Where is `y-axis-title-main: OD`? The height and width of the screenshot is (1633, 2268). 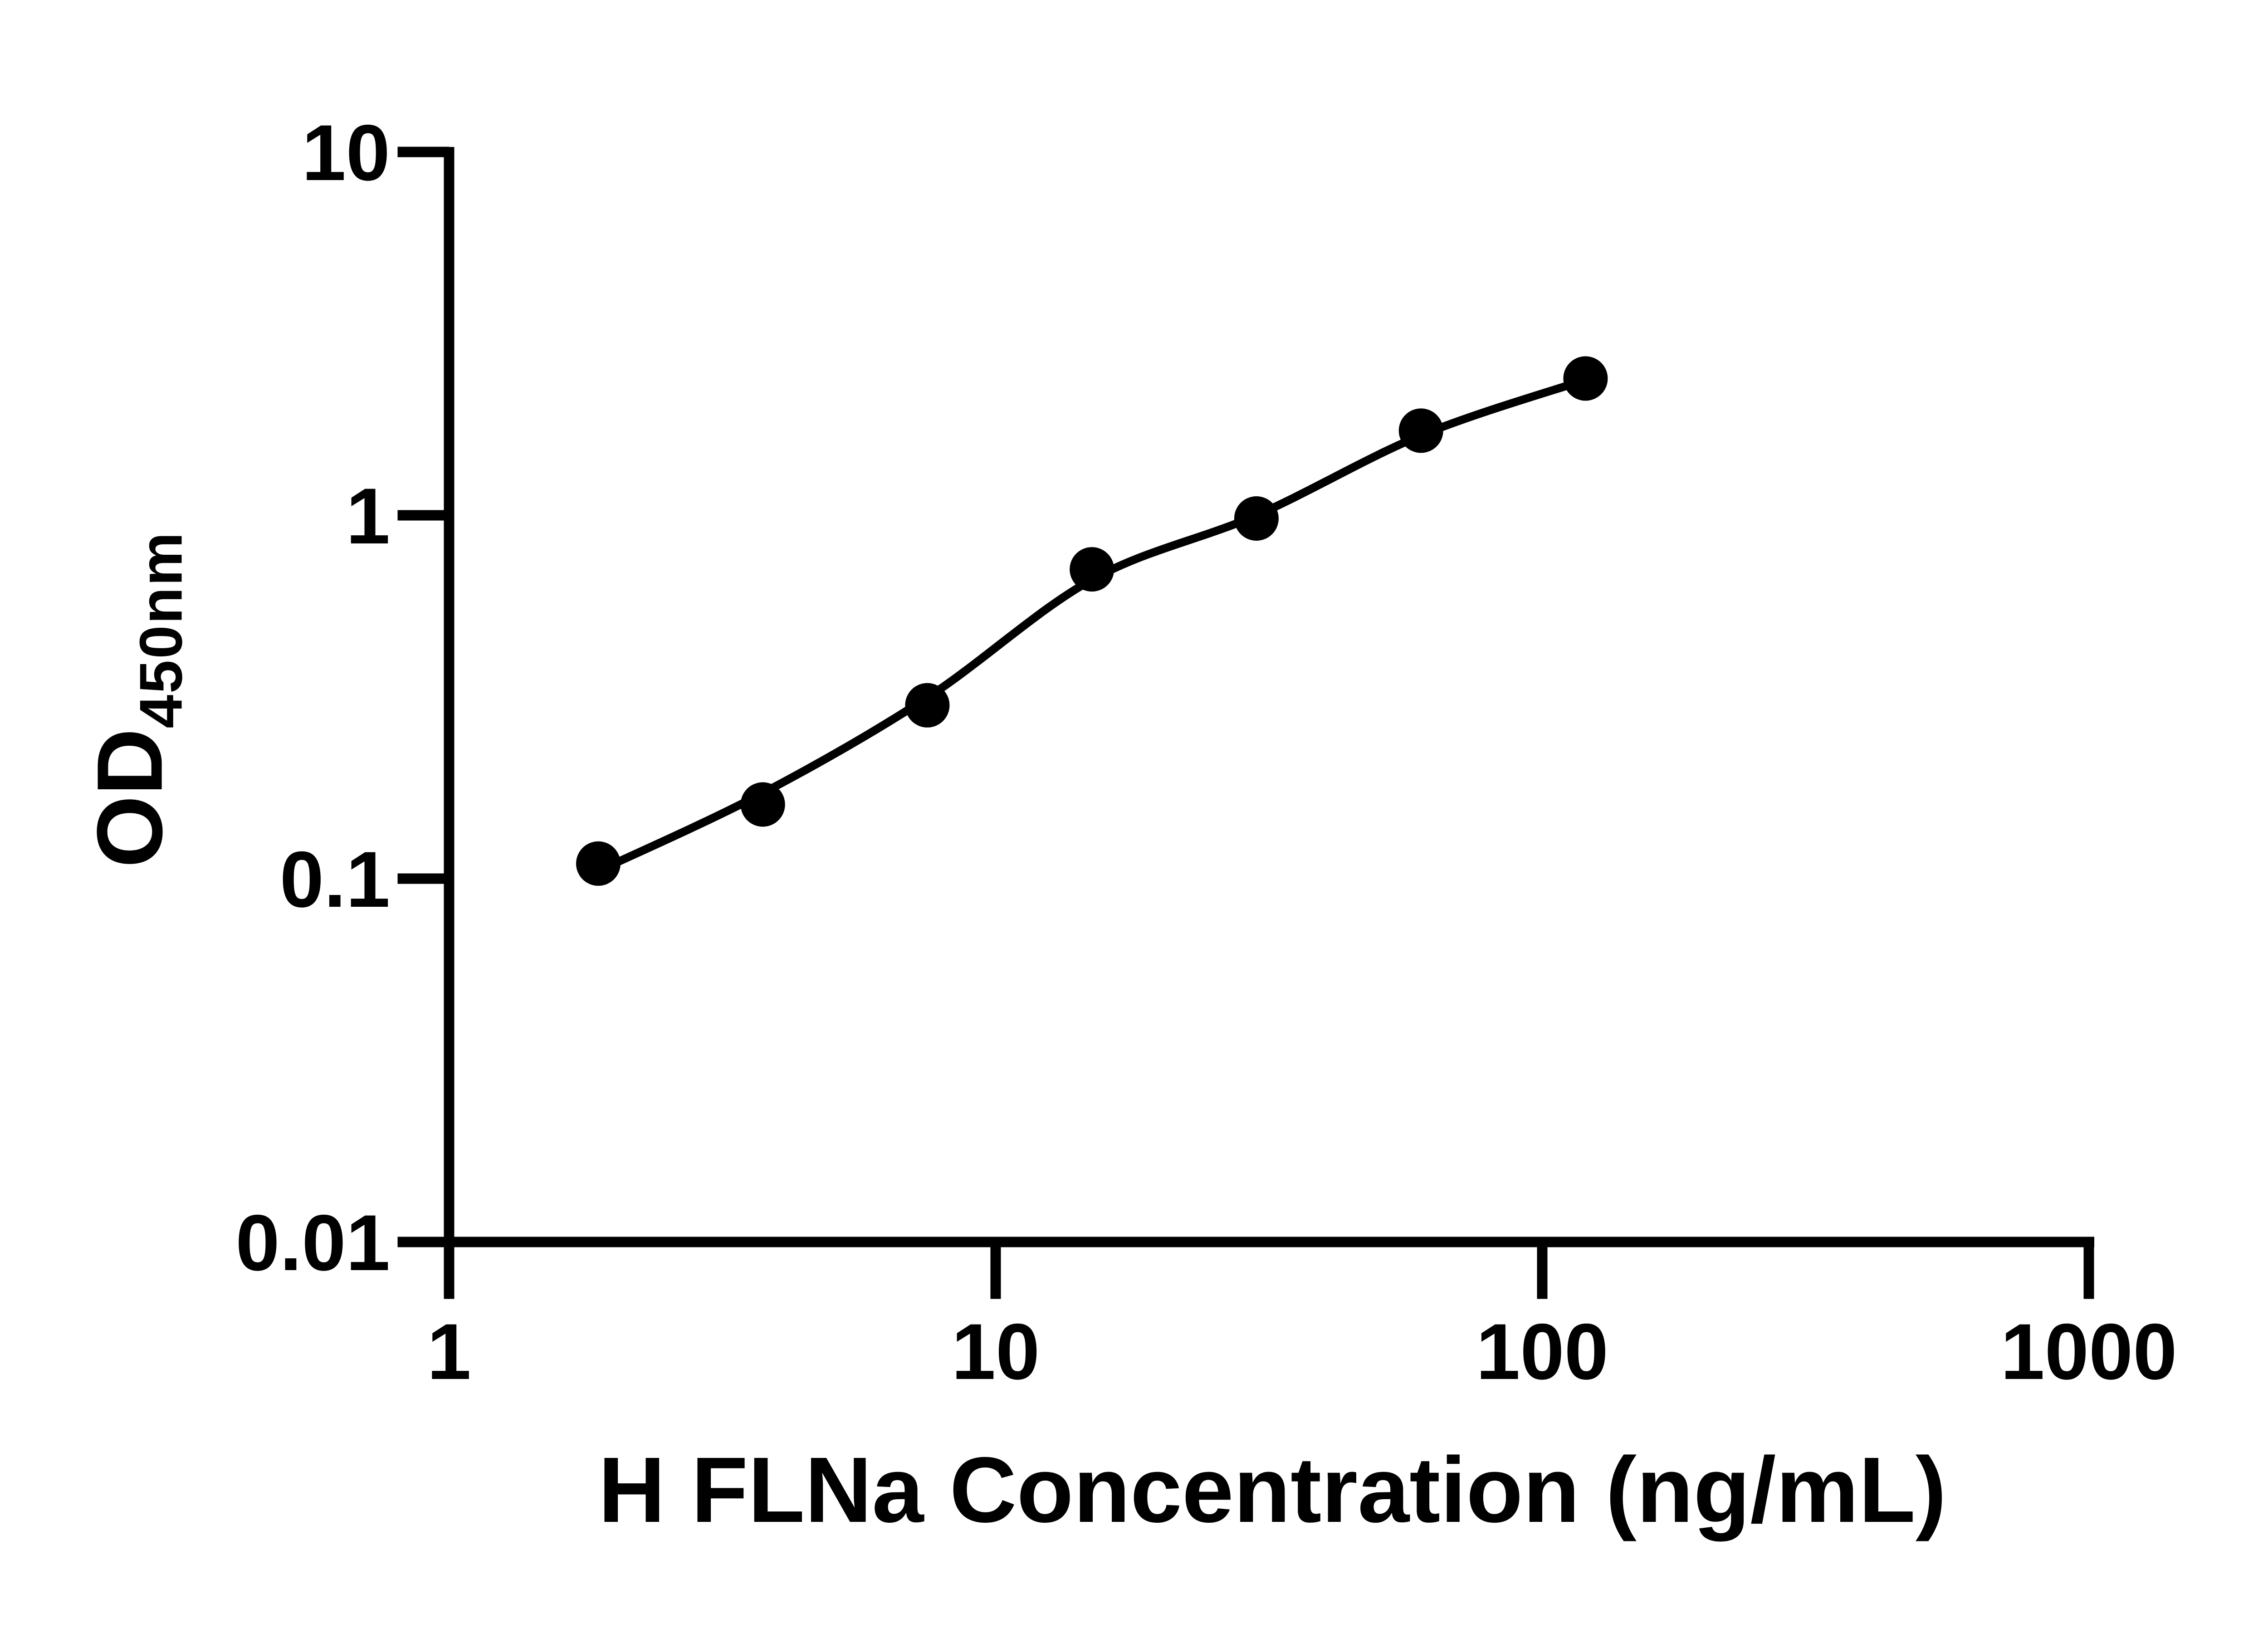 y-axis-title-main: OD is located at coordinates (130, 798).